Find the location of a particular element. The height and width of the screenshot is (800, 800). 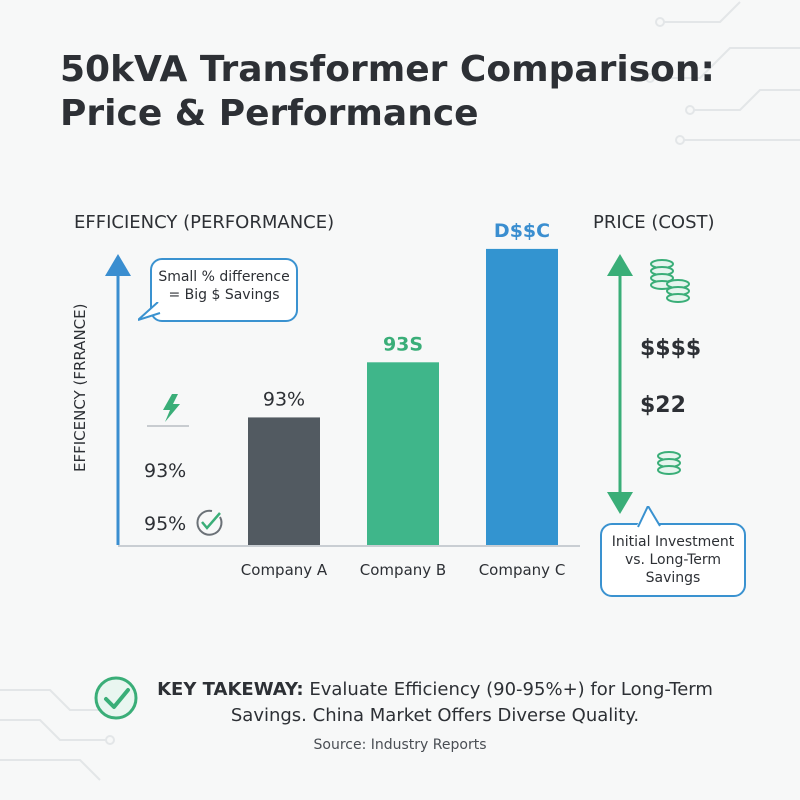

callout-line: Savings is located at coordinates (673, 578).